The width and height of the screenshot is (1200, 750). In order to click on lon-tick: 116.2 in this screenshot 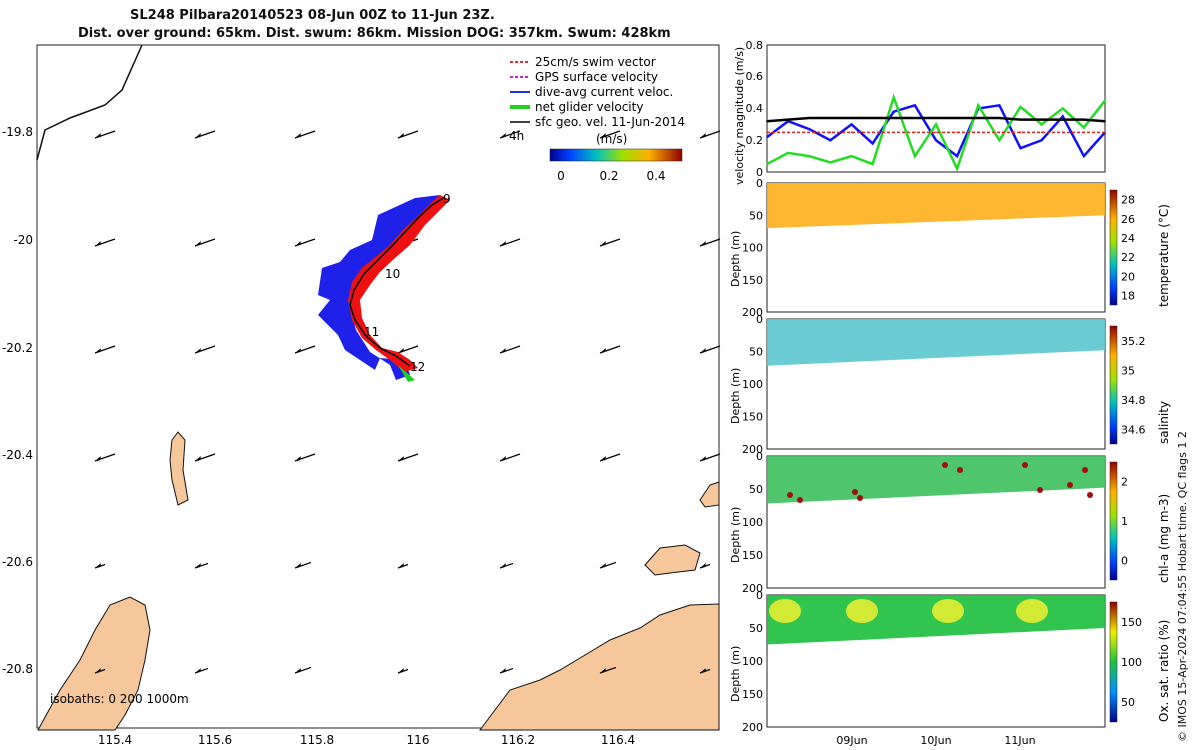, I will do `click(518, 740)`.